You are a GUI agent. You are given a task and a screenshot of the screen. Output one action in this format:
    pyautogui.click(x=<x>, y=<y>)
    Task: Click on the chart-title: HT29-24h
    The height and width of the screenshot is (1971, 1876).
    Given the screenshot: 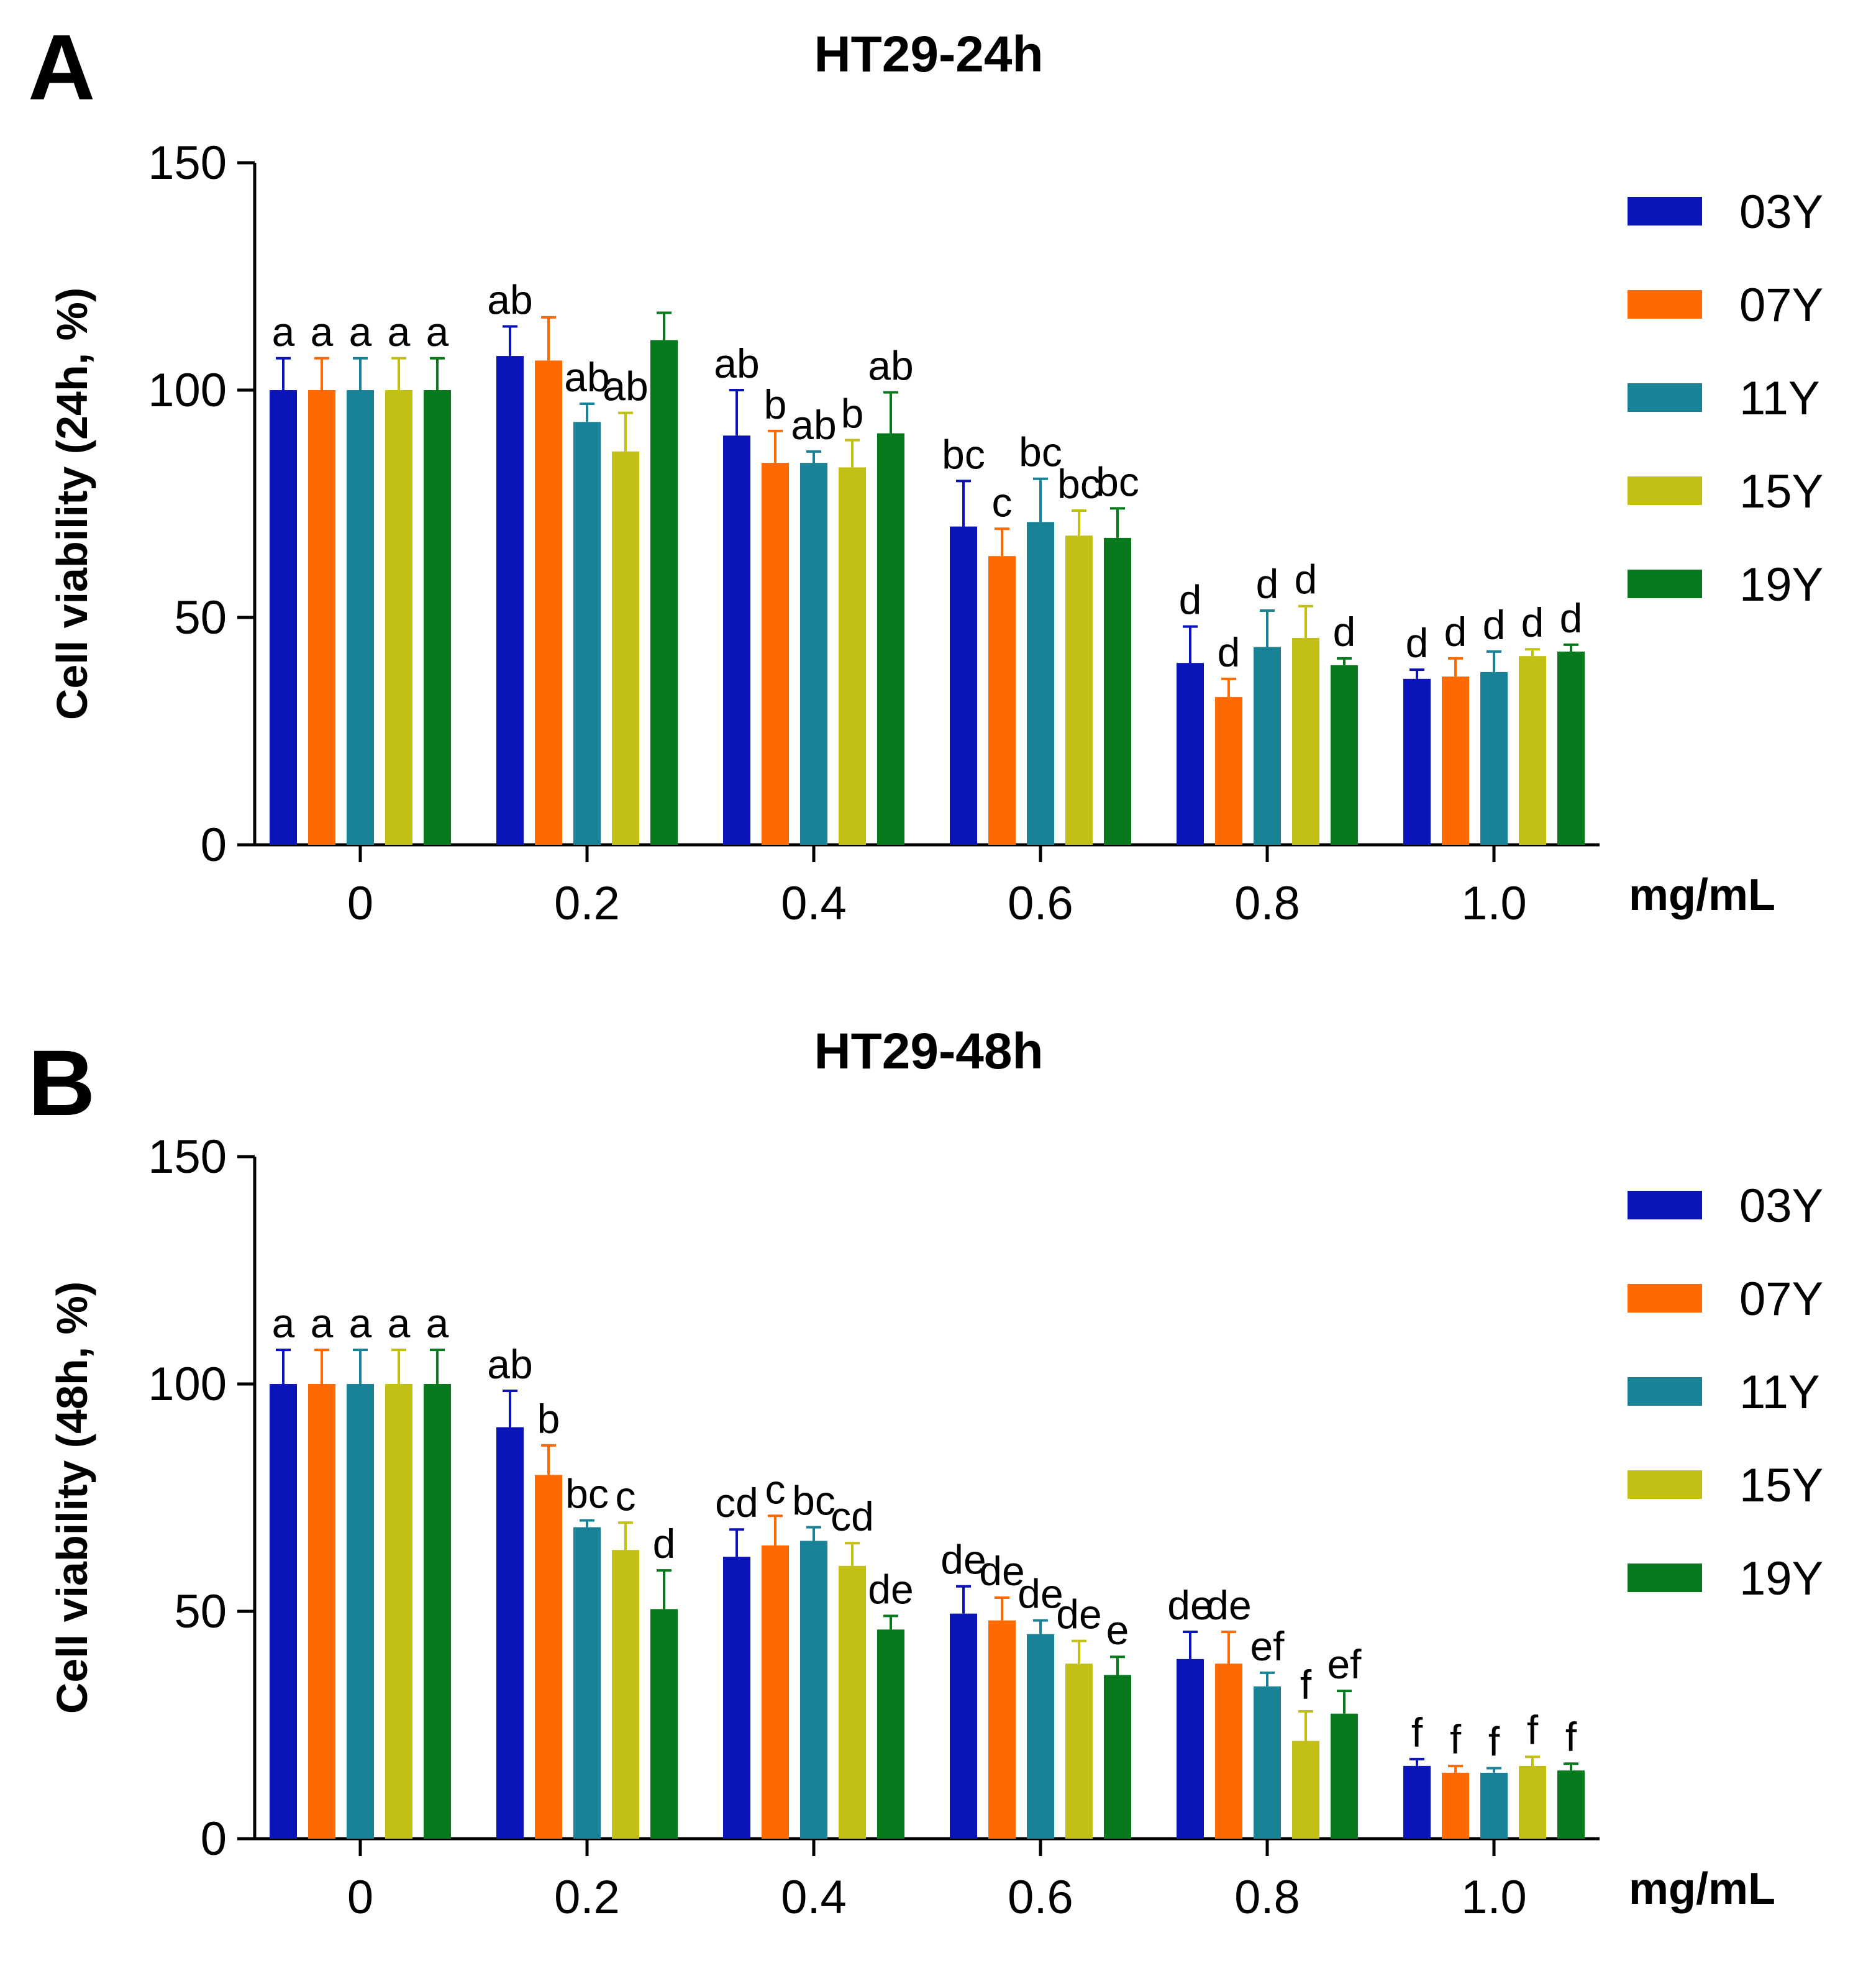 What is the action you would take?
    pyautogui.click(x=929, y=54)
    